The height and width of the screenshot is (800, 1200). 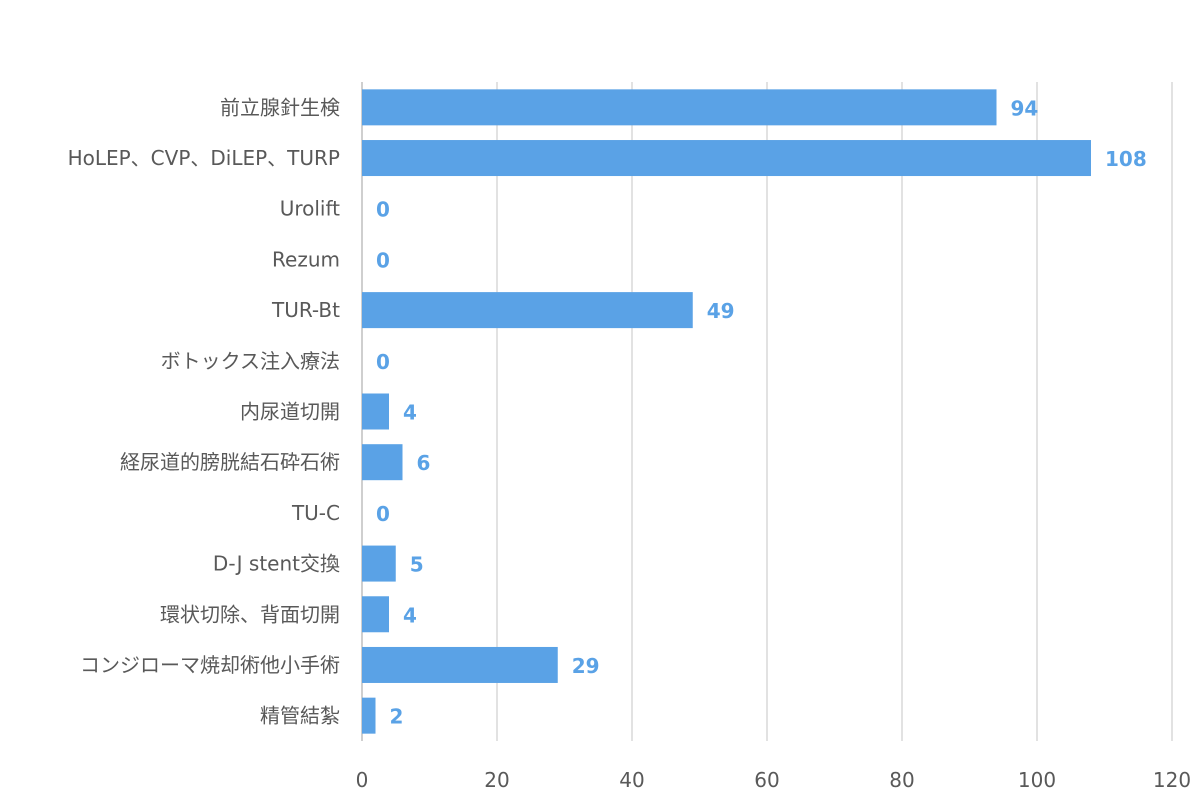 I want to click on category-label: 環状切除、背面切開, so click(x=250, y=614).